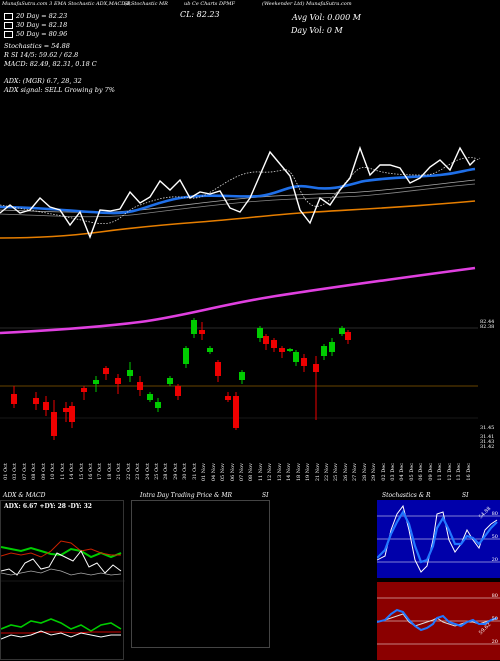  I want to click on macd-readout: MACD: 82.49, 82.31, 0.18 C, so click(50, 64).